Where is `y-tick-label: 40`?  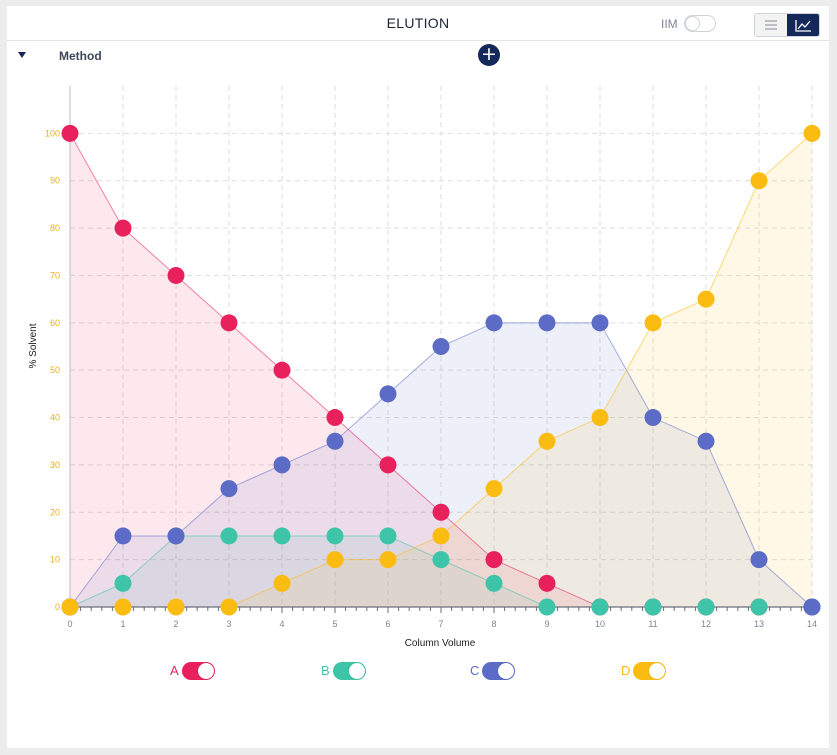
y-tick-label: 40 is located at coordinates (55, 418).